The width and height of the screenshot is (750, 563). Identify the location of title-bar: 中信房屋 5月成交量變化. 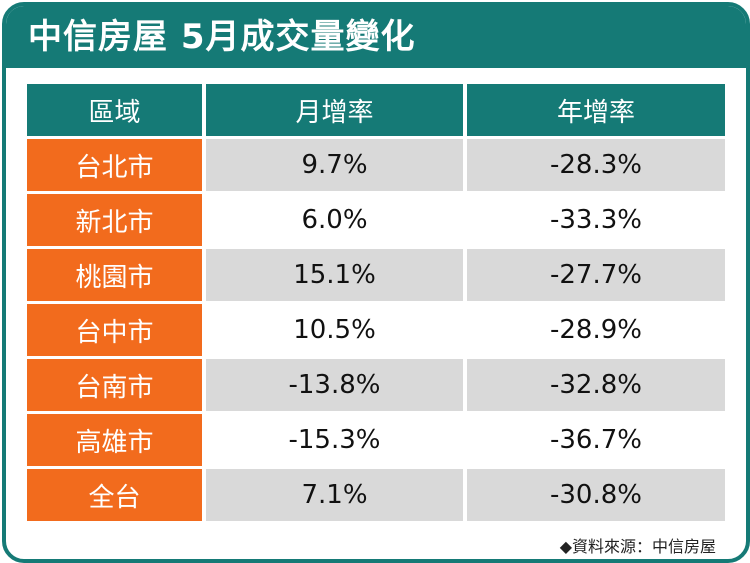
(376, 37).